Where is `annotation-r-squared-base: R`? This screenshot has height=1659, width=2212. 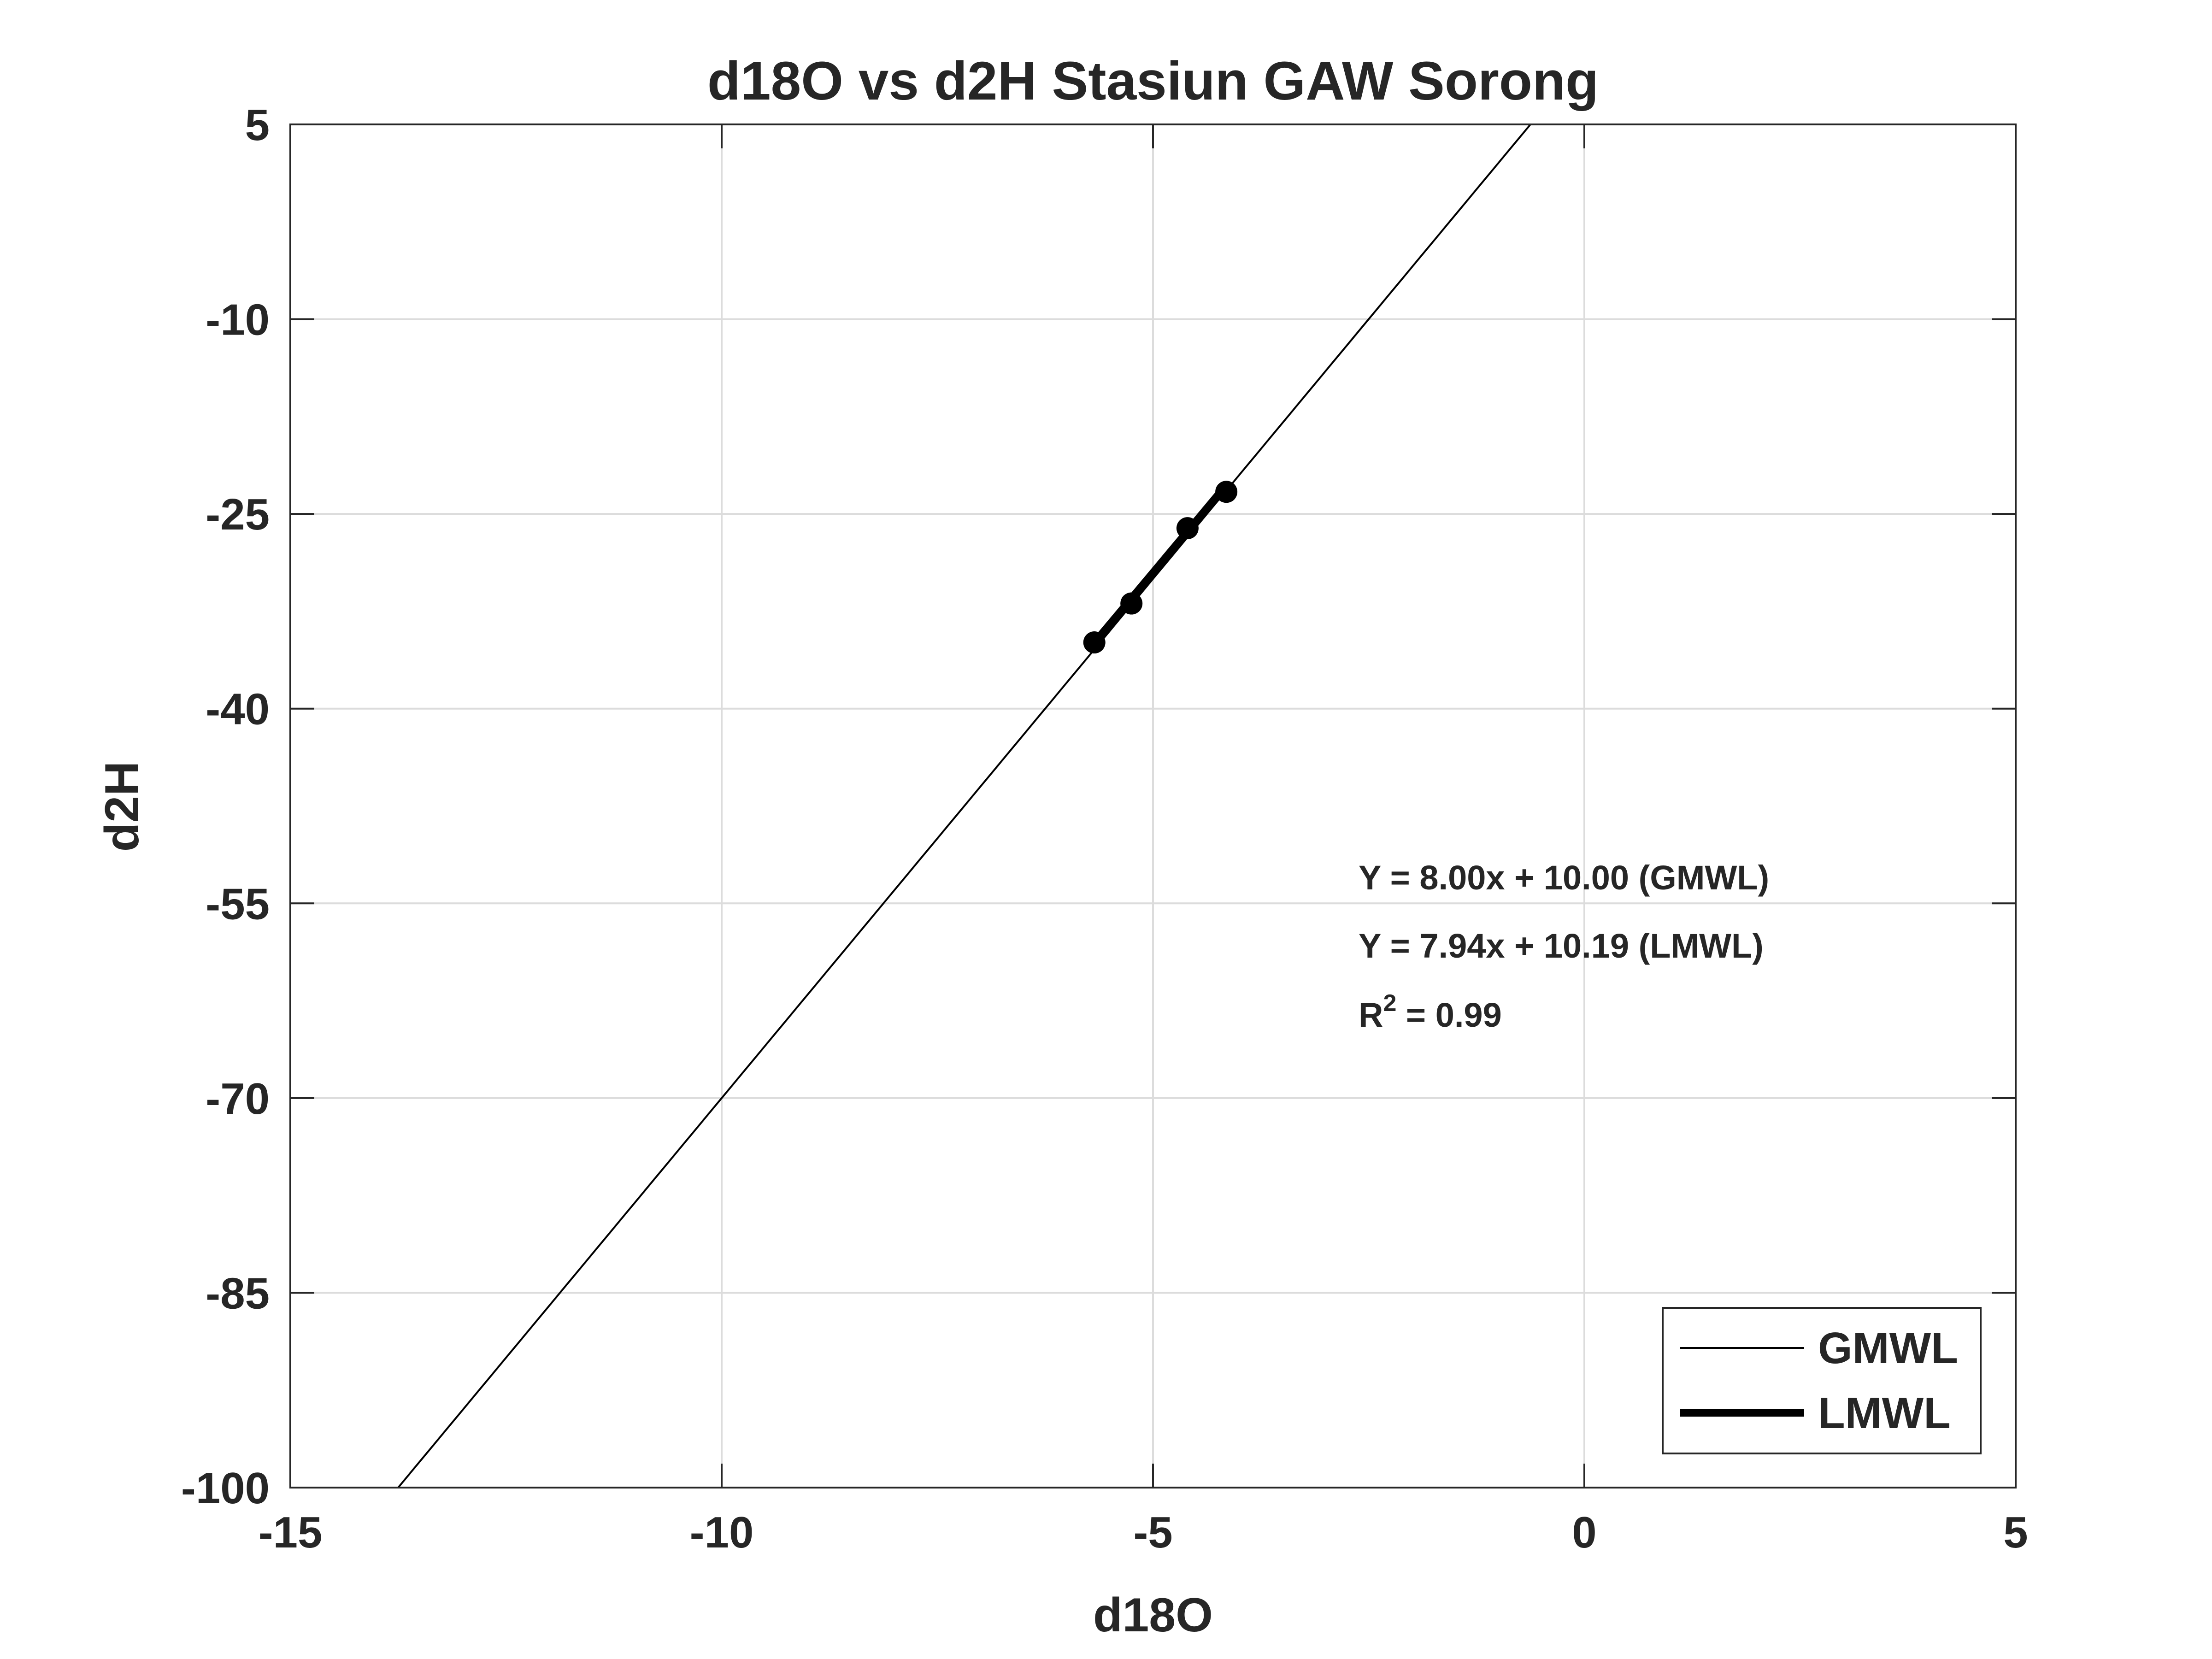 annotation-r-squared-base: R is located at coordinates (1371, 1015).